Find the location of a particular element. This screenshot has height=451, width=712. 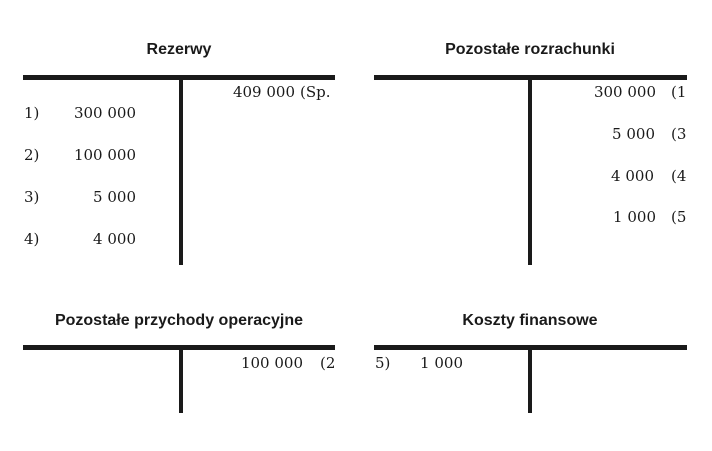

account-title: Pozostałe przychody operacyjne is located at coordinates (179, 320).